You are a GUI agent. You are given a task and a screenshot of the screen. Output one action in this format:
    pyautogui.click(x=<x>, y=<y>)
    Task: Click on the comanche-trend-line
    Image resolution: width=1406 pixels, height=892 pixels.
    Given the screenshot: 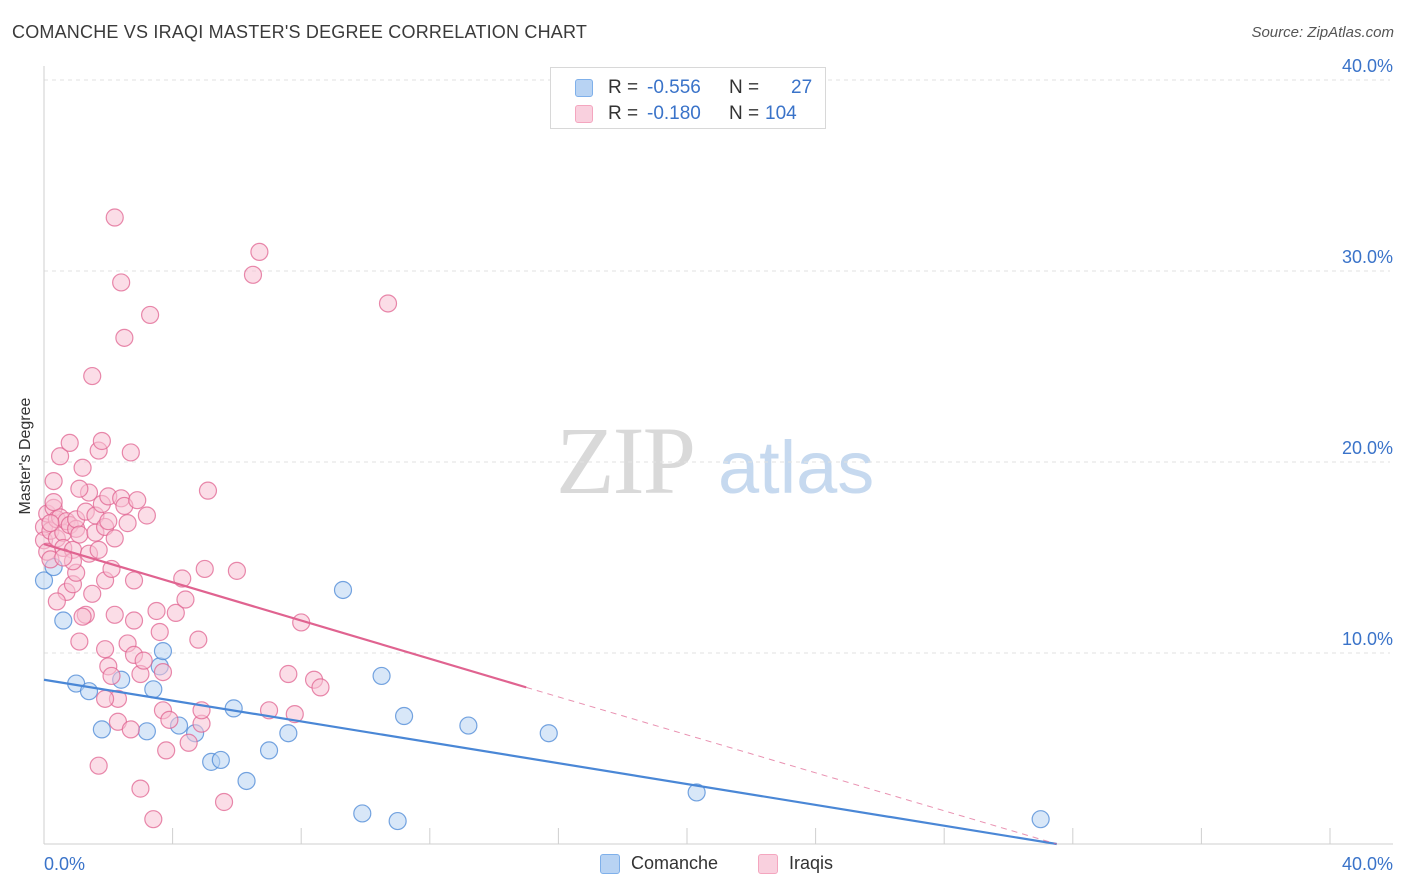 What is the action you would take?
    pyautogui.click(x=550, y=762)
    